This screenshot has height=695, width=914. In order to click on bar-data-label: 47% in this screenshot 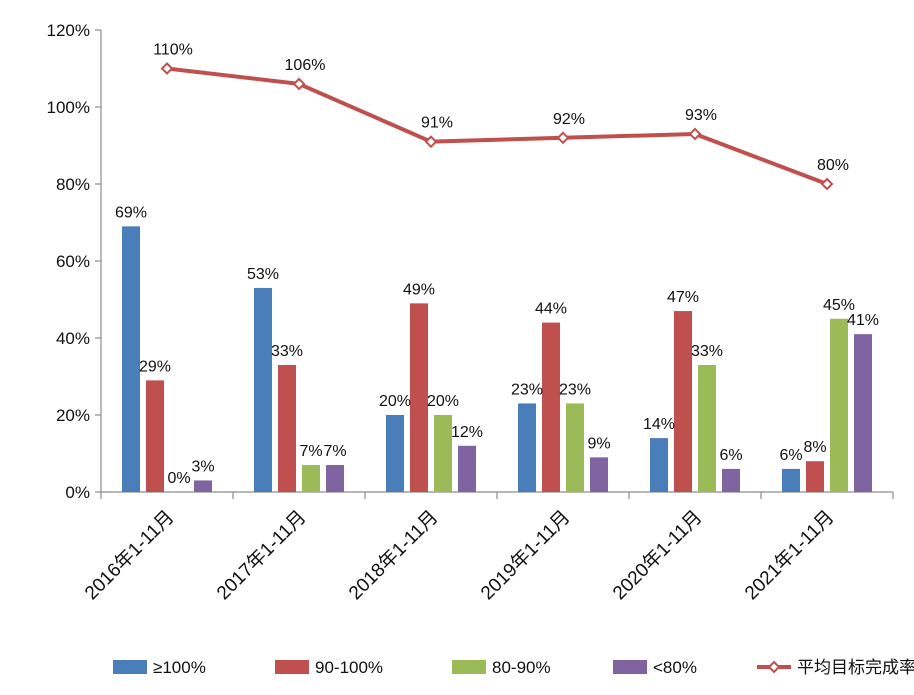, I will do `click(683, 297)`.